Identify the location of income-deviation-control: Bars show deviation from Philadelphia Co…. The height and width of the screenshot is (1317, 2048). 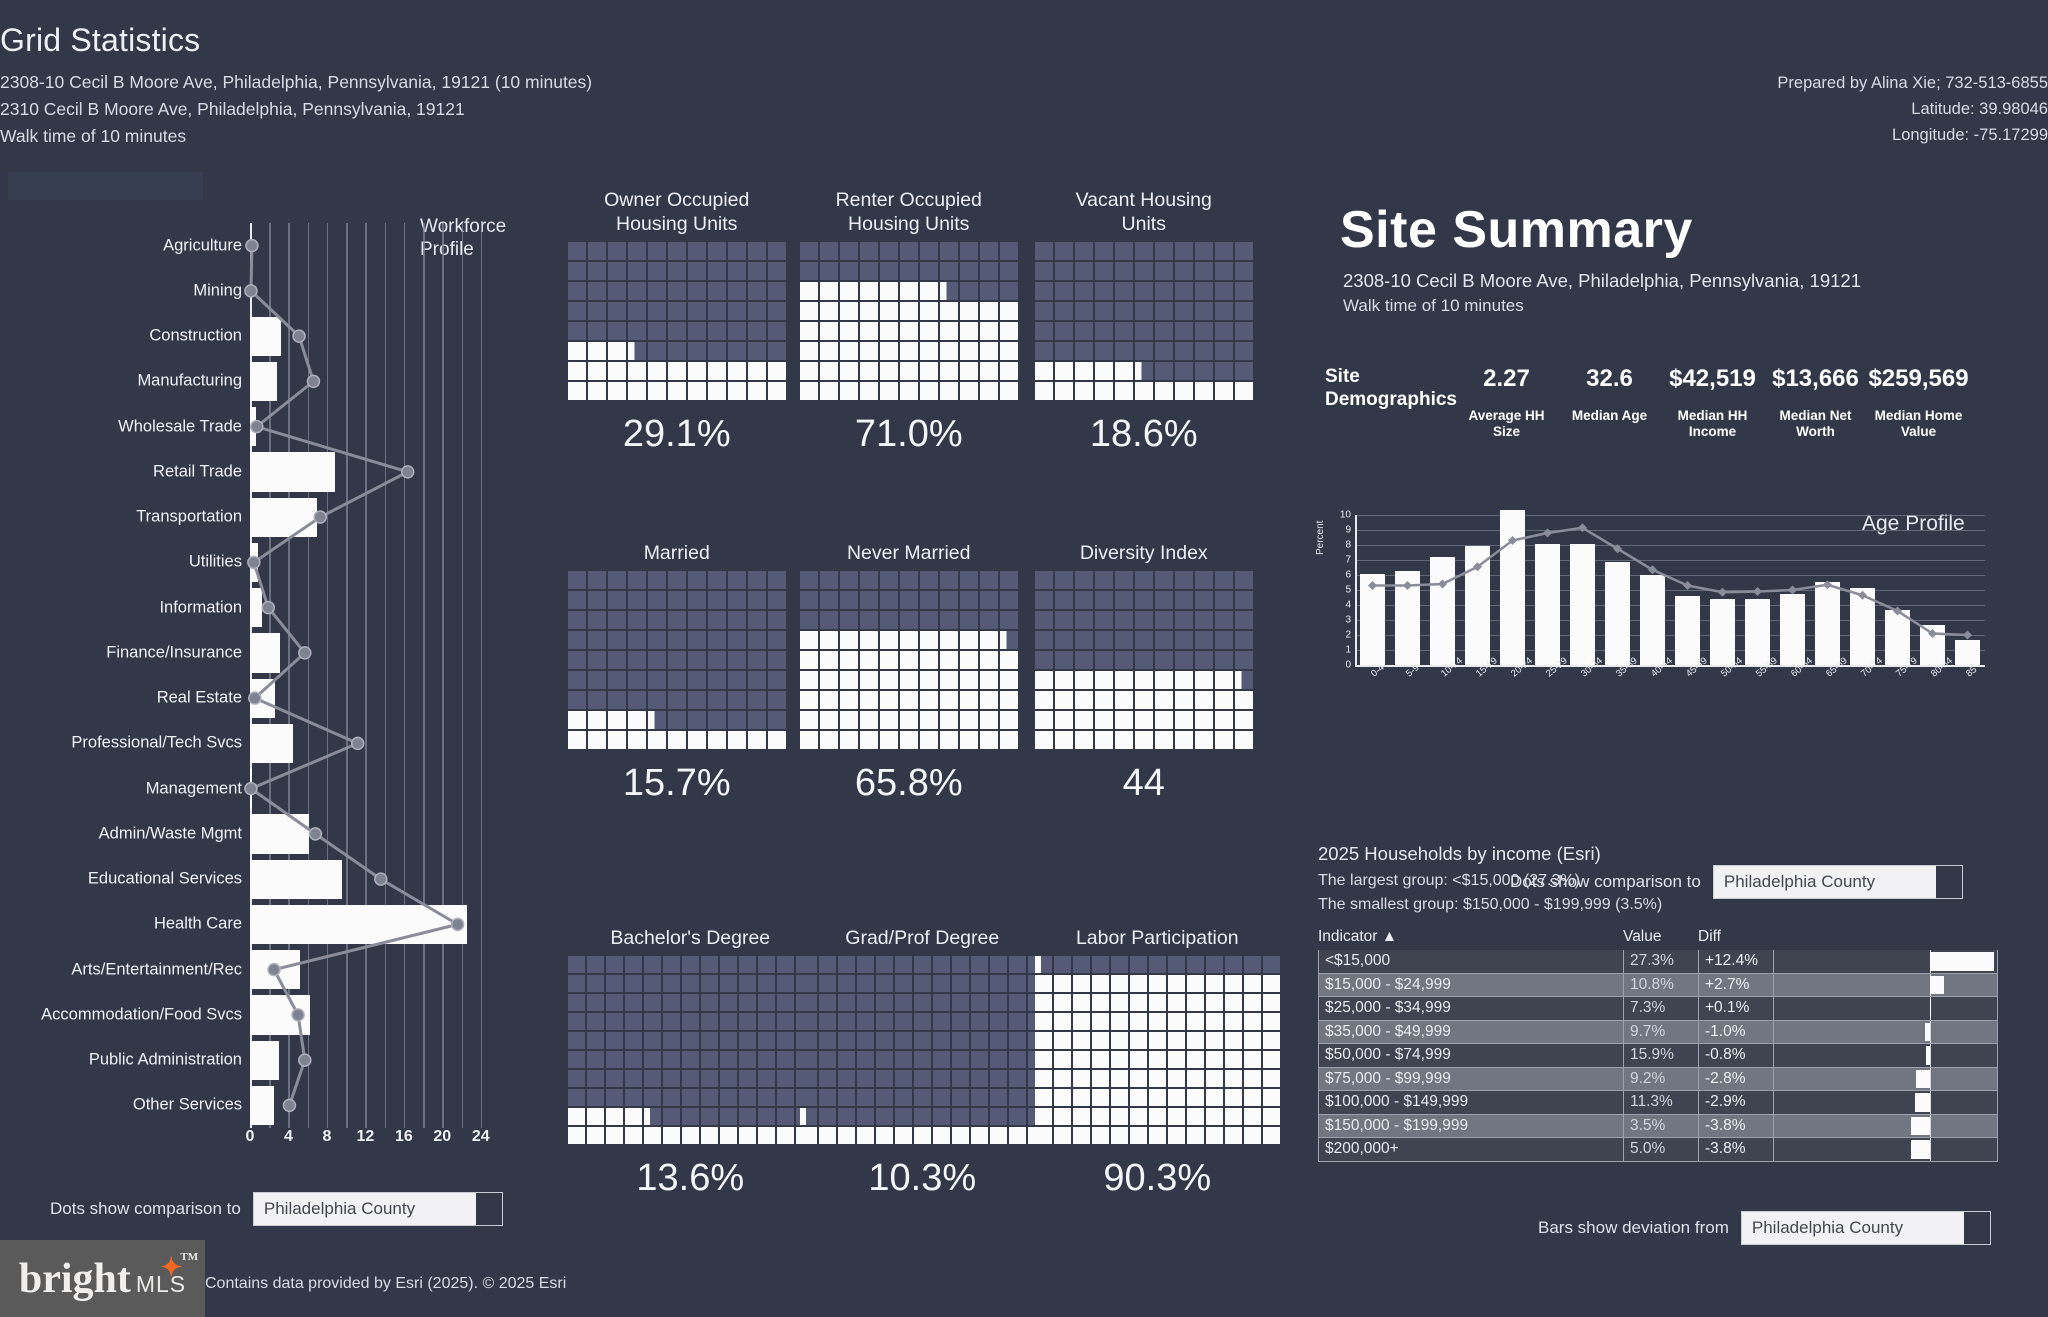
(1764, 1228).